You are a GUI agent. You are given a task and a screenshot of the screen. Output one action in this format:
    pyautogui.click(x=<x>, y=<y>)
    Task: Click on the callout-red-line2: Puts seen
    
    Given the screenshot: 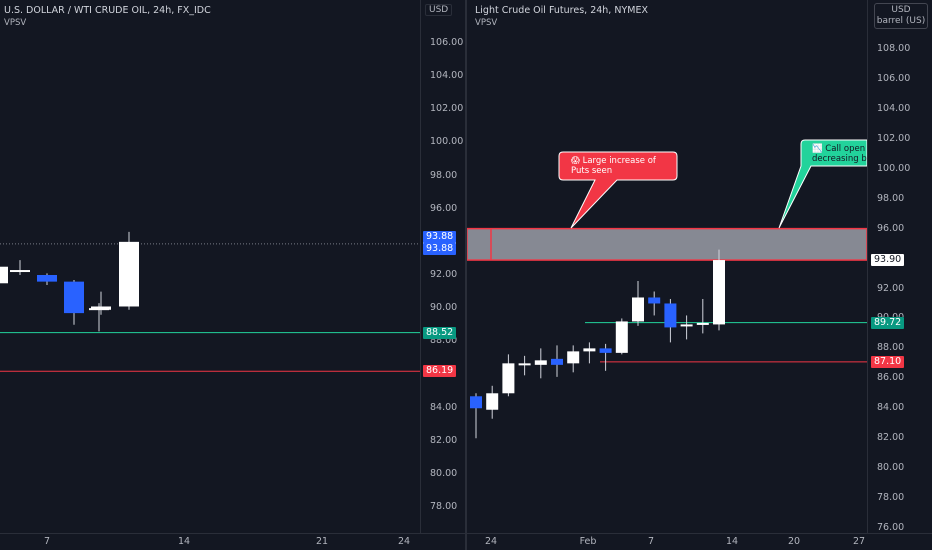 What is the action you would take?
    pyautogui.click(x=592, y=171)
    